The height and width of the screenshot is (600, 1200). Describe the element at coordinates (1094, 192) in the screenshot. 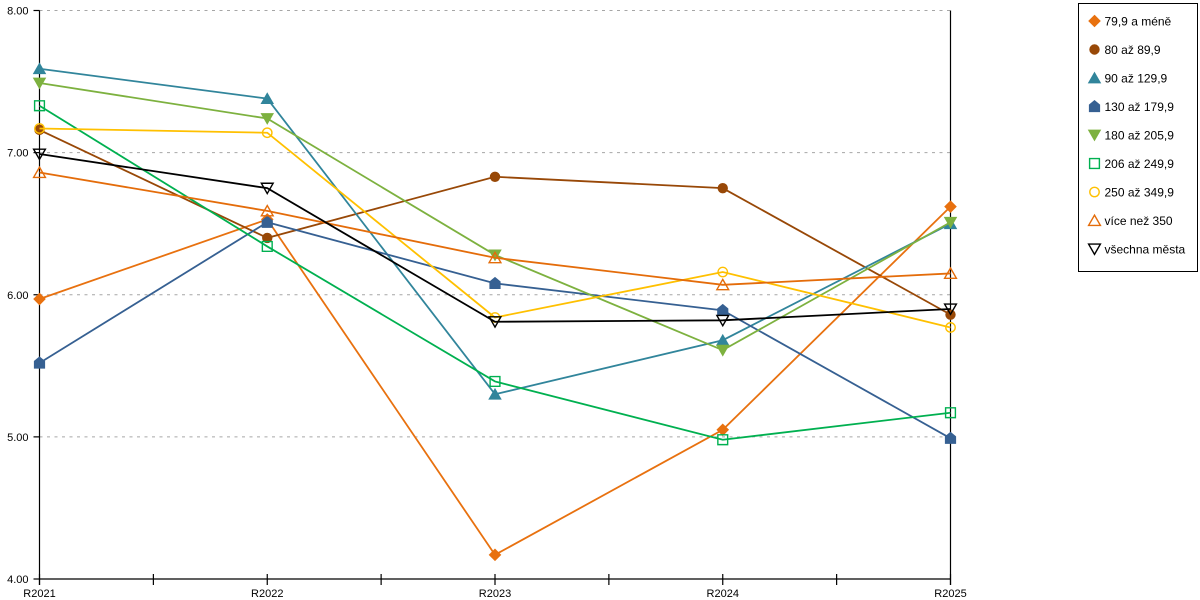

I see `legend-marker-circle-open-icon` at that location.